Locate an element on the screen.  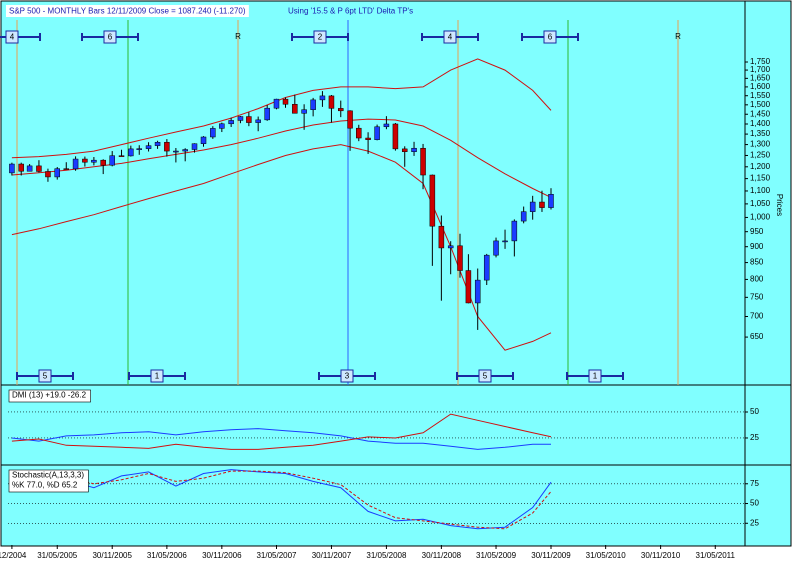
y-tick-label: 800 is located at coordinates (757, 279).